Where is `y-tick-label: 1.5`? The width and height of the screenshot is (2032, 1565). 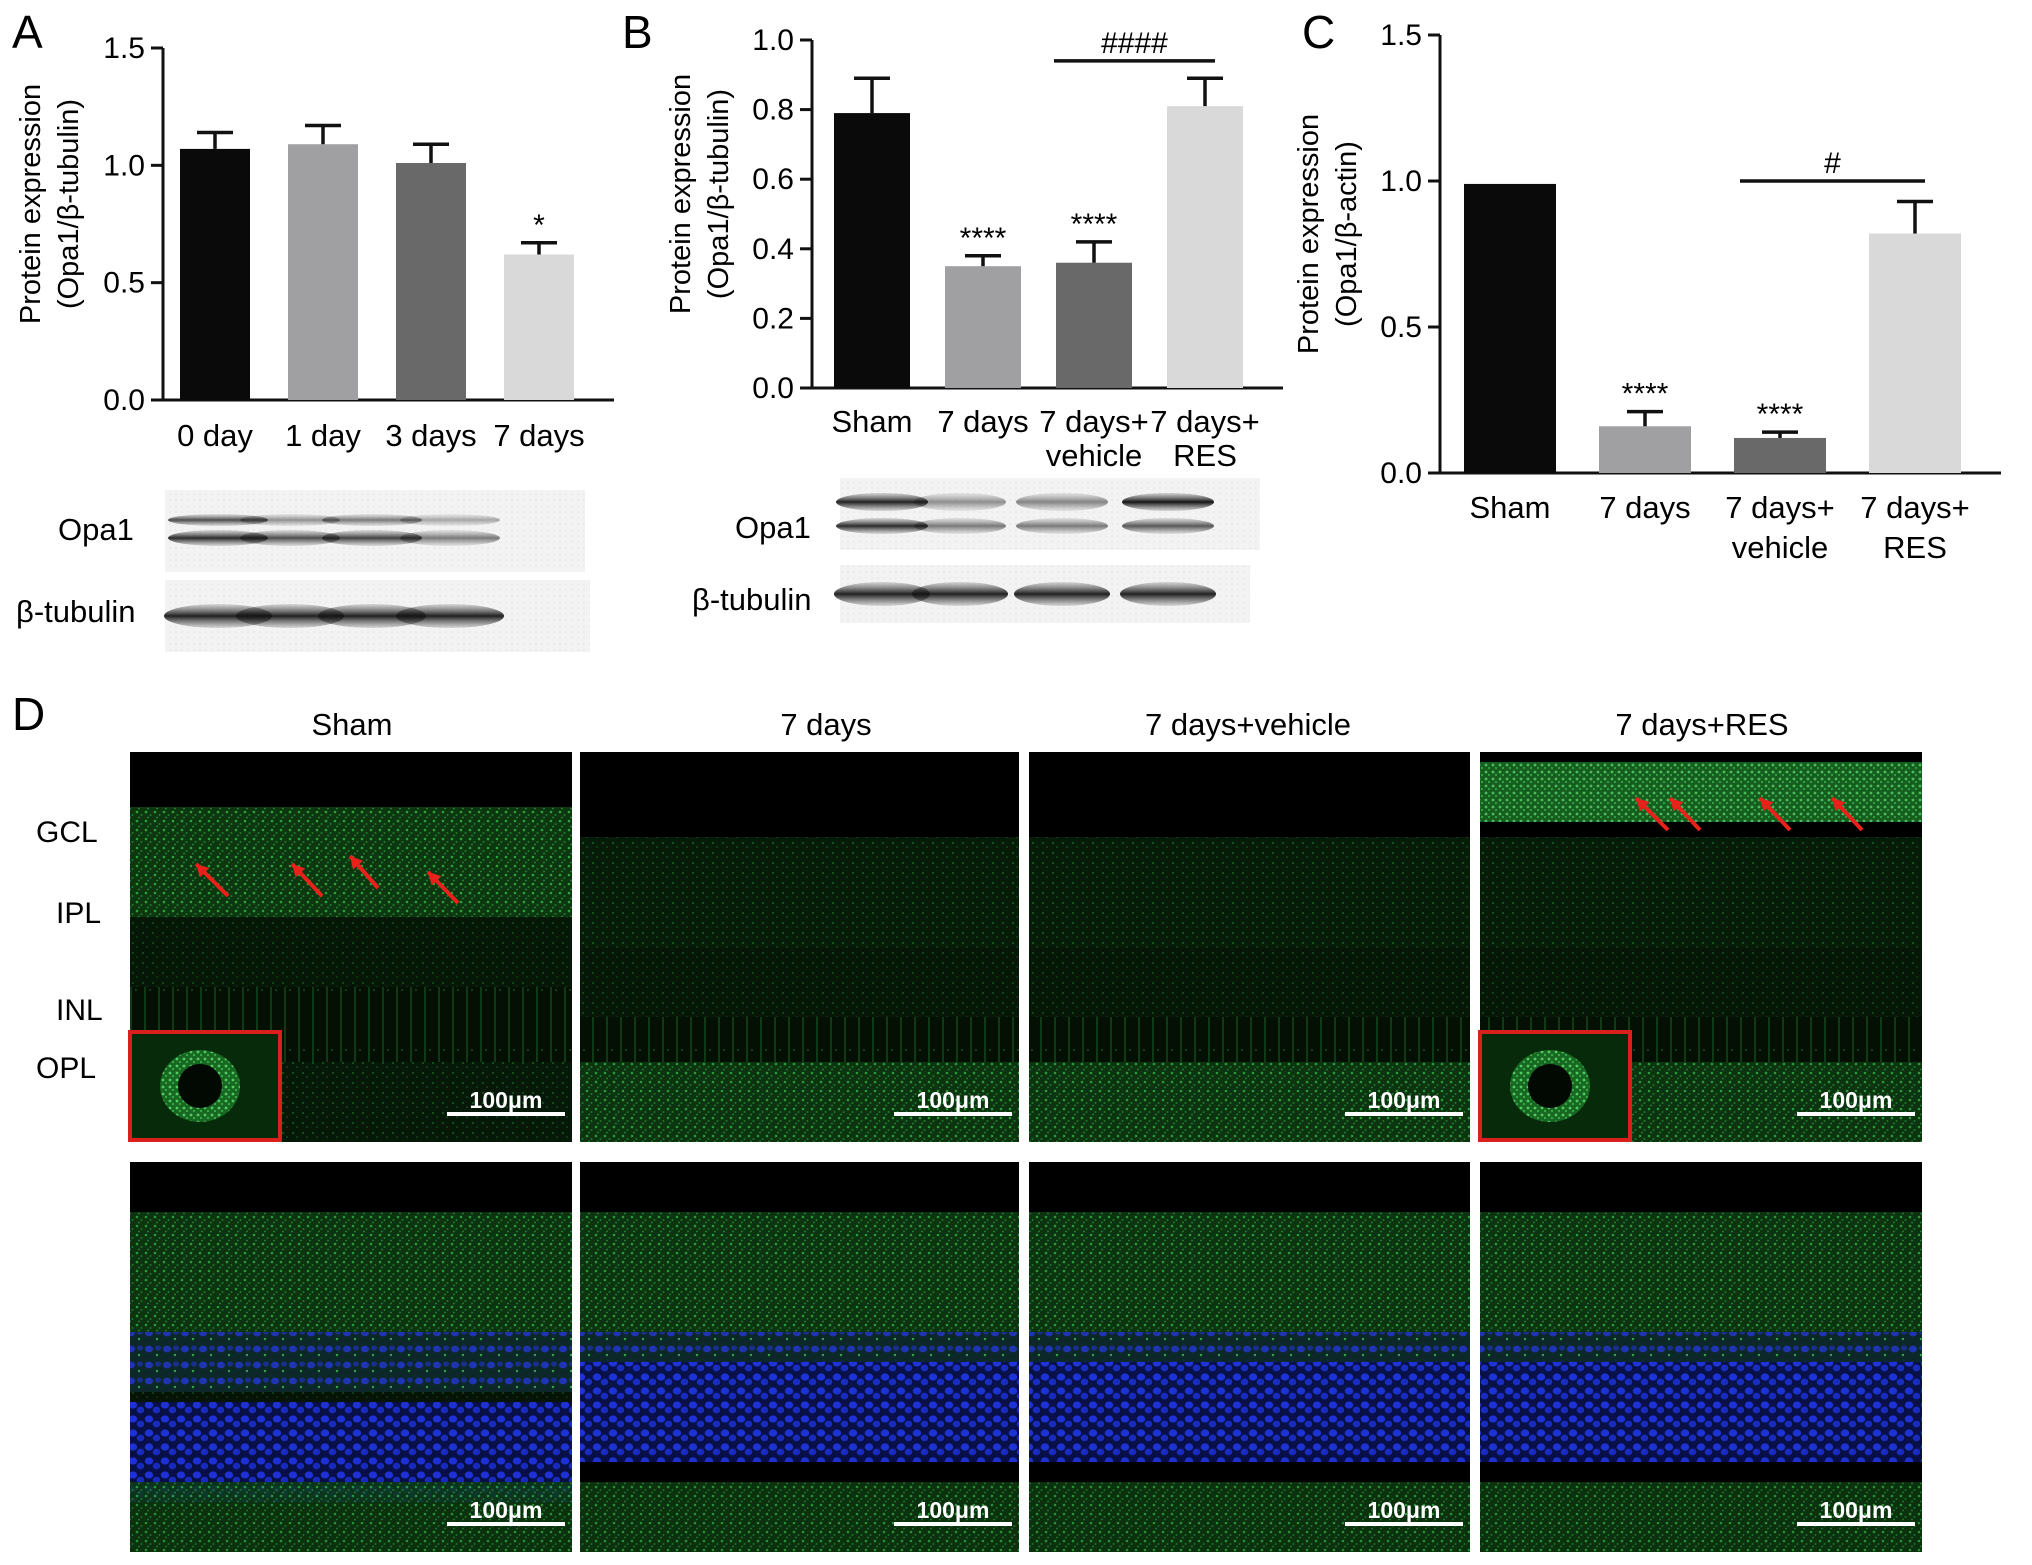
y-tick-label: 1.5 is located at coordinates (1401, 35).